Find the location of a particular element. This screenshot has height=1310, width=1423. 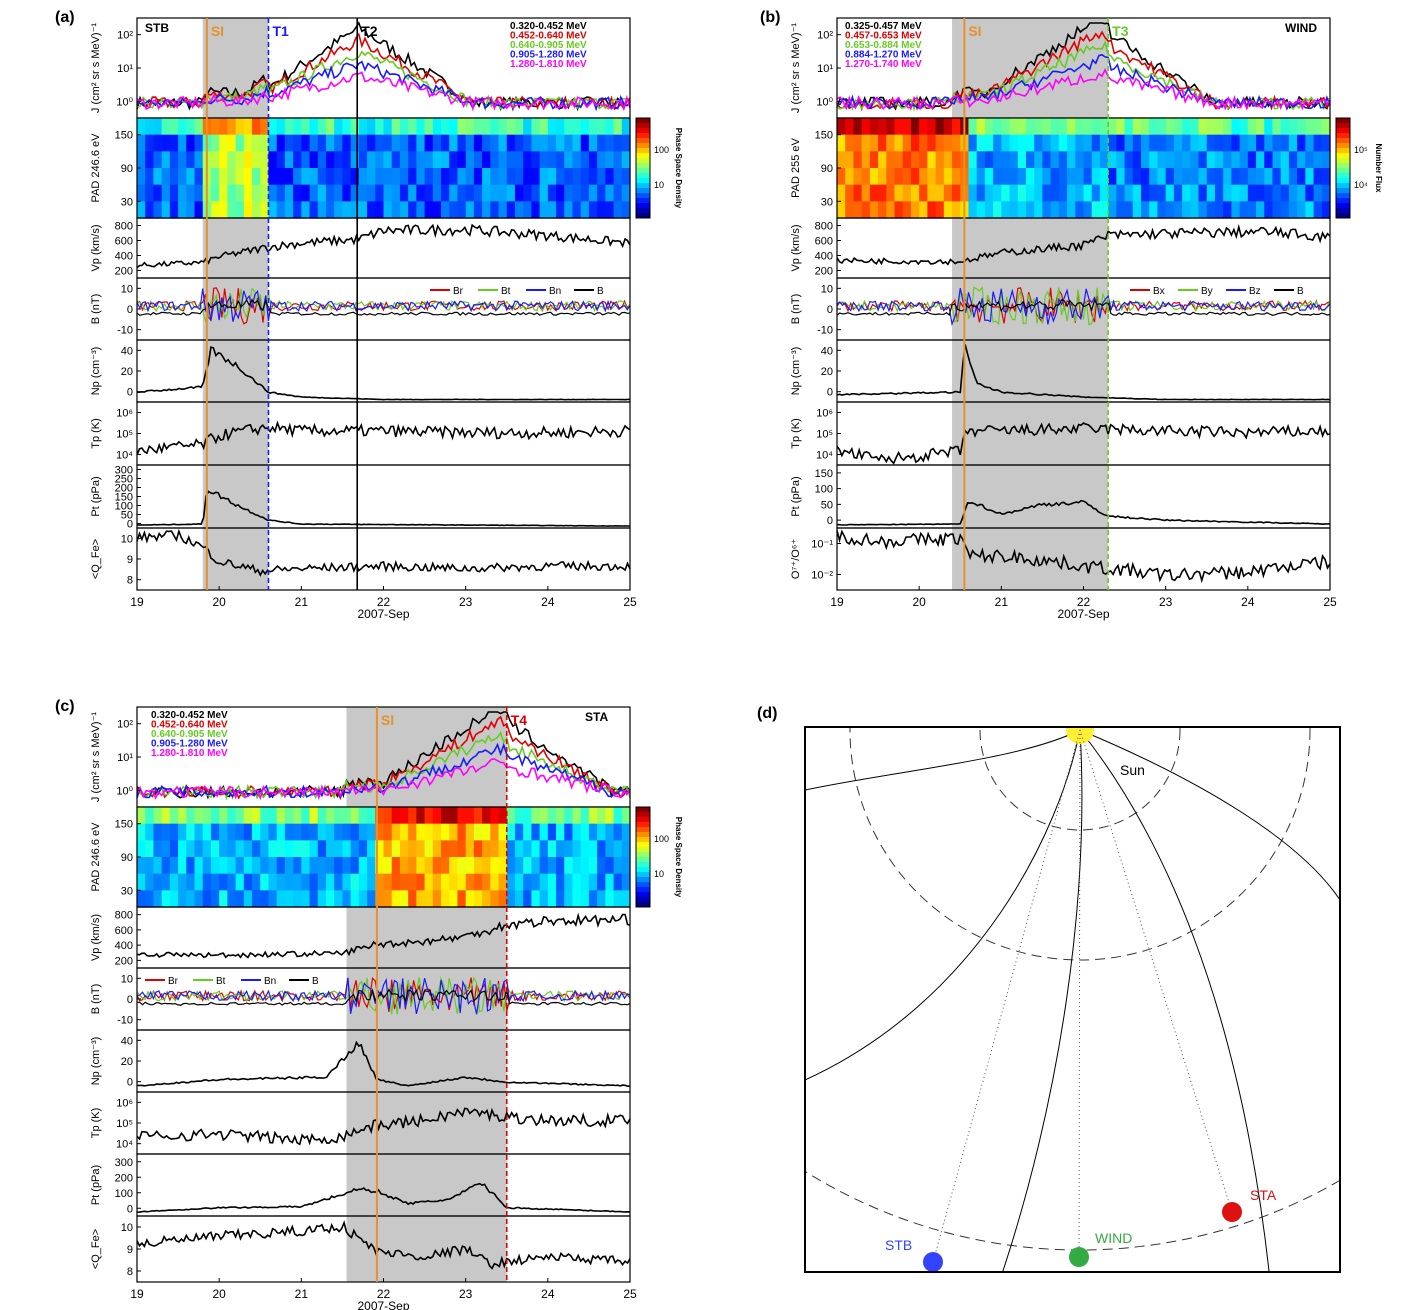

panel-label: (c) is located at coordinates (65, 706).